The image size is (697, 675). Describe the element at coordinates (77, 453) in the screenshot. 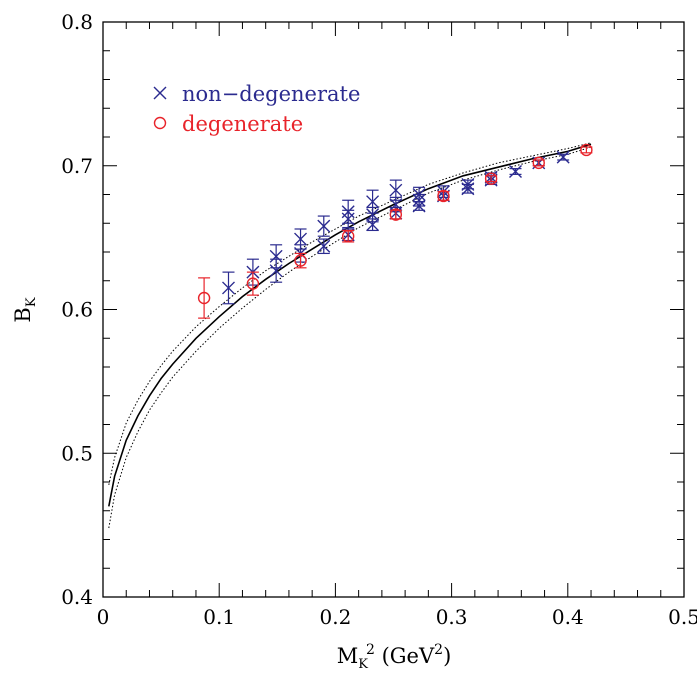

I see `y-tick-label: 0.5` at that location.